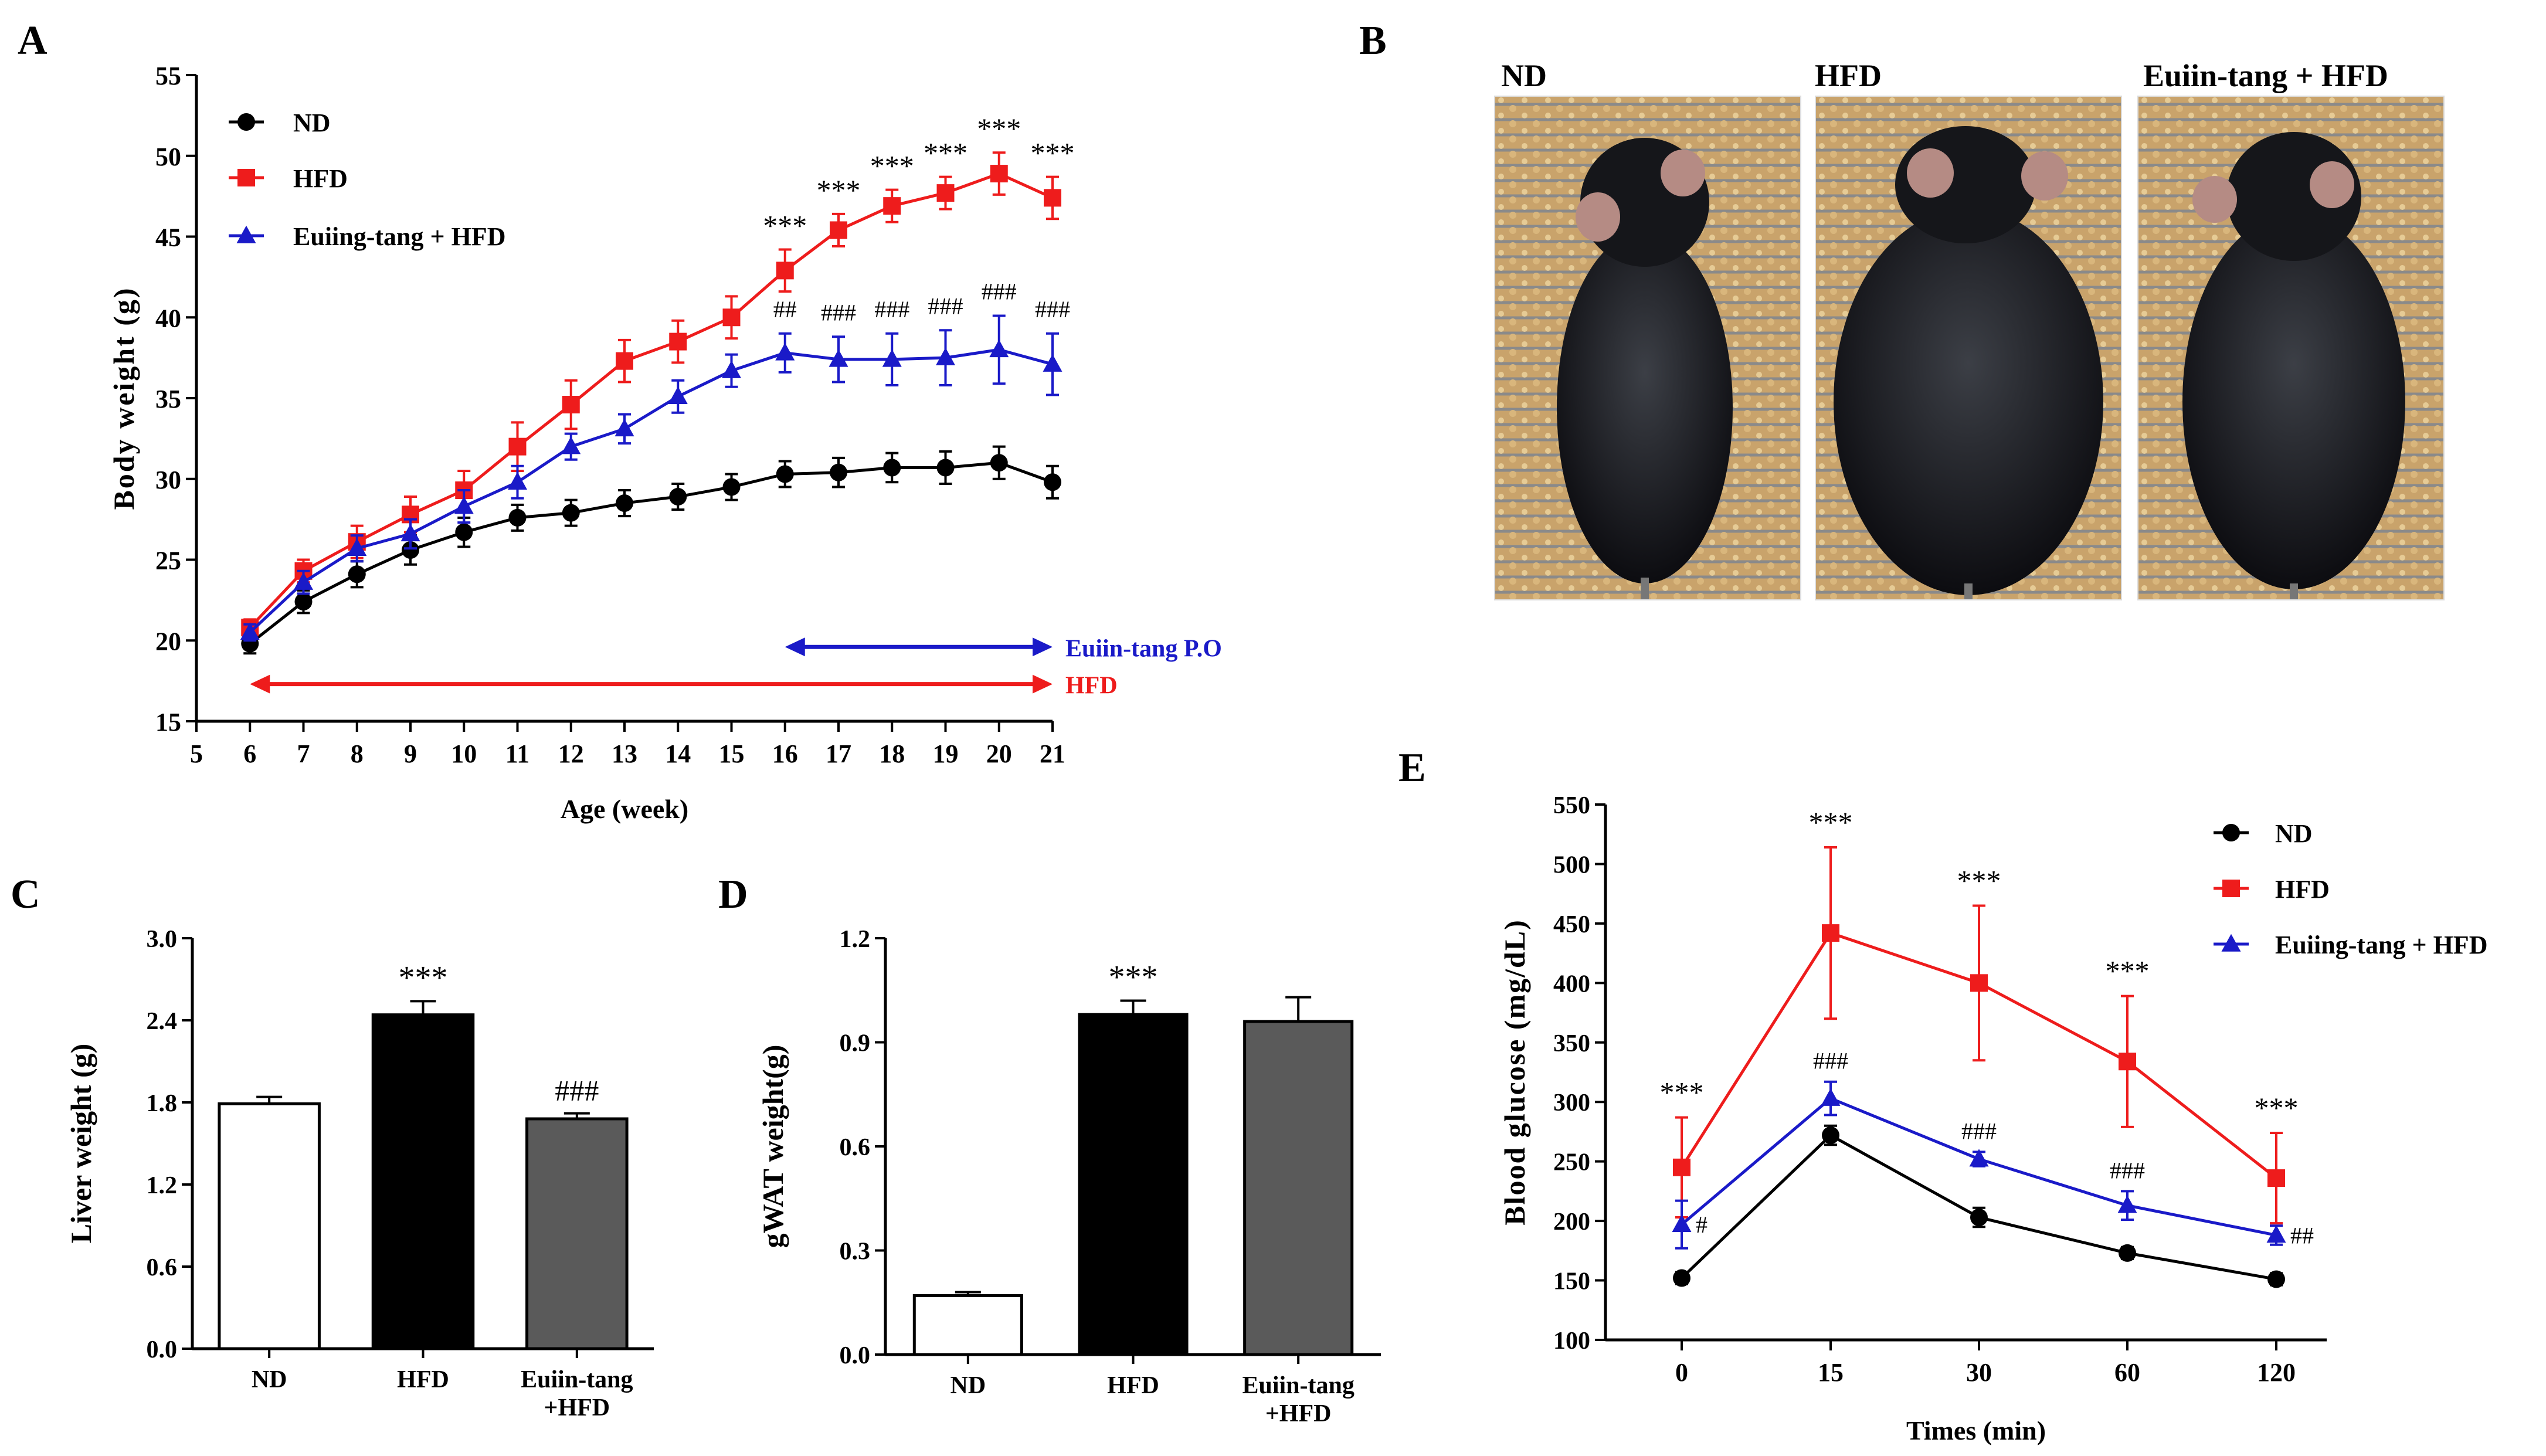 The height and width of the screenshot is (1456, 2546). I want to click on c-category-label: +HFD, so click(577, 1407).